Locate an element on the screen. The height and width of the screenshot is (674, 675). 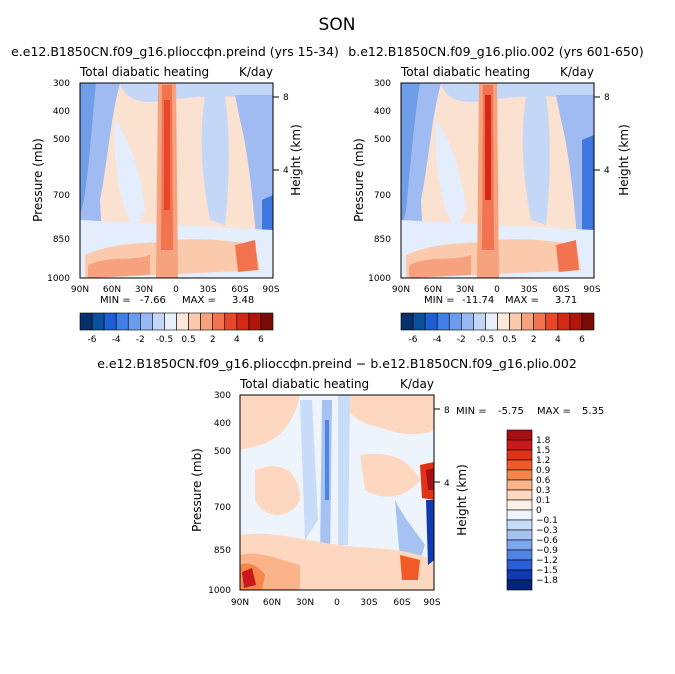
panel-2-min-label: MIN = is located at coordinates (439, 300).